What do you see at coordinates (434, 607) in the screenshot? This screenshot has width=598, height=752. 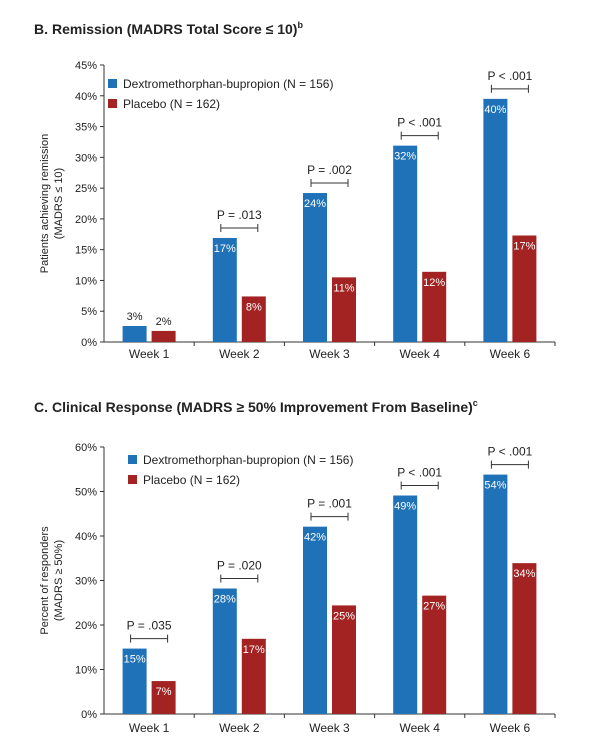 I see `data-label: 27%` at bounding box center [434, 607].